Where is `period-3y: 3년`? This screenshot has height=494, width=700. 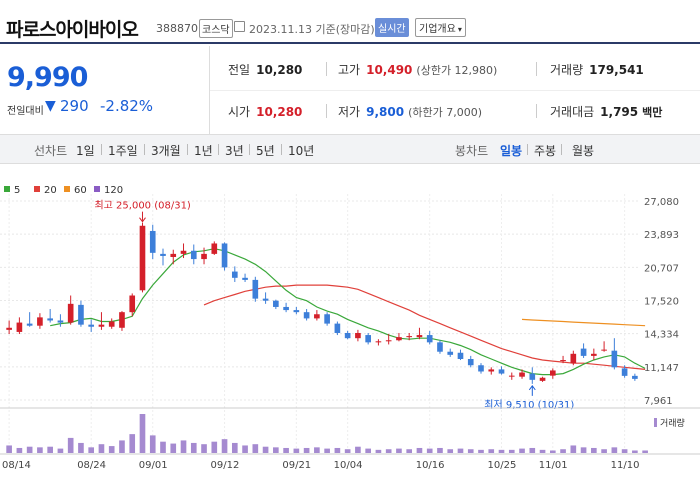 period-3y: 3년 is located at coordinates (234, 151).